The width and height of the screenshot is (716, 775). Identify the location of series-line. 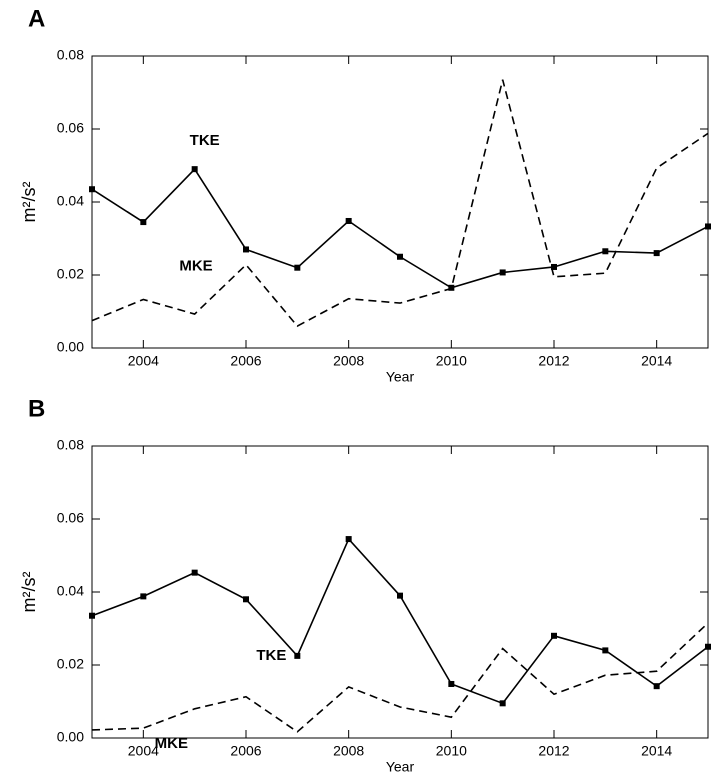
(400, 677).